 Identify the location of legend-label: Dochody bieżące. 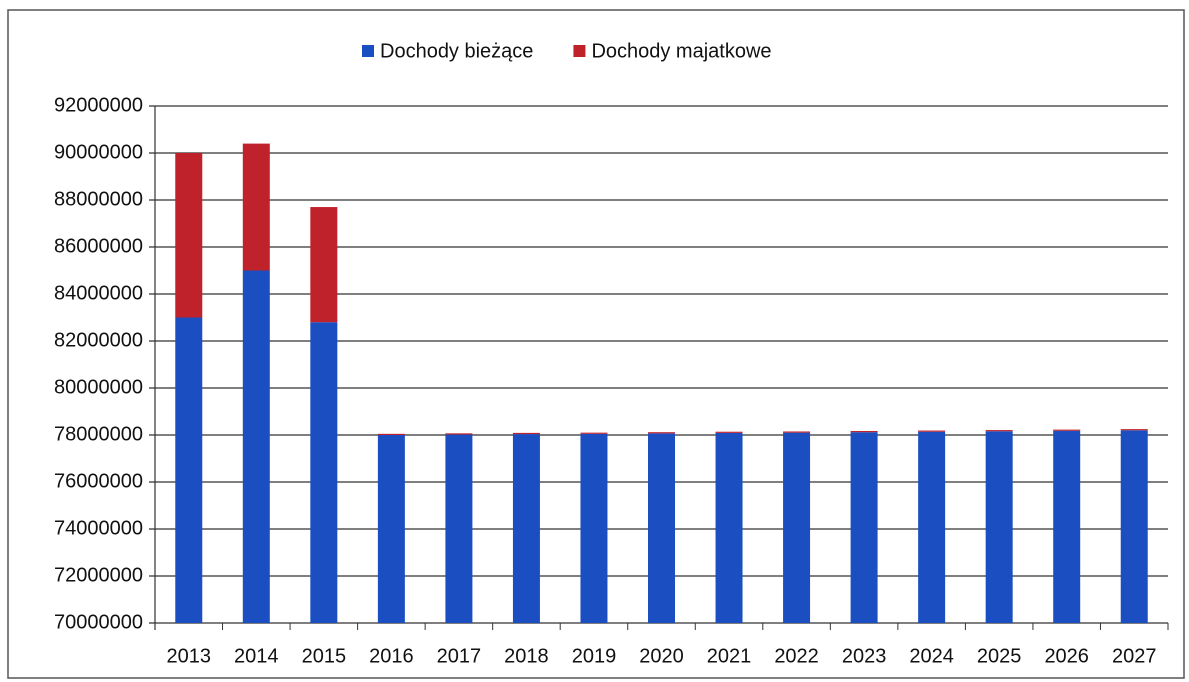
(456, 51).